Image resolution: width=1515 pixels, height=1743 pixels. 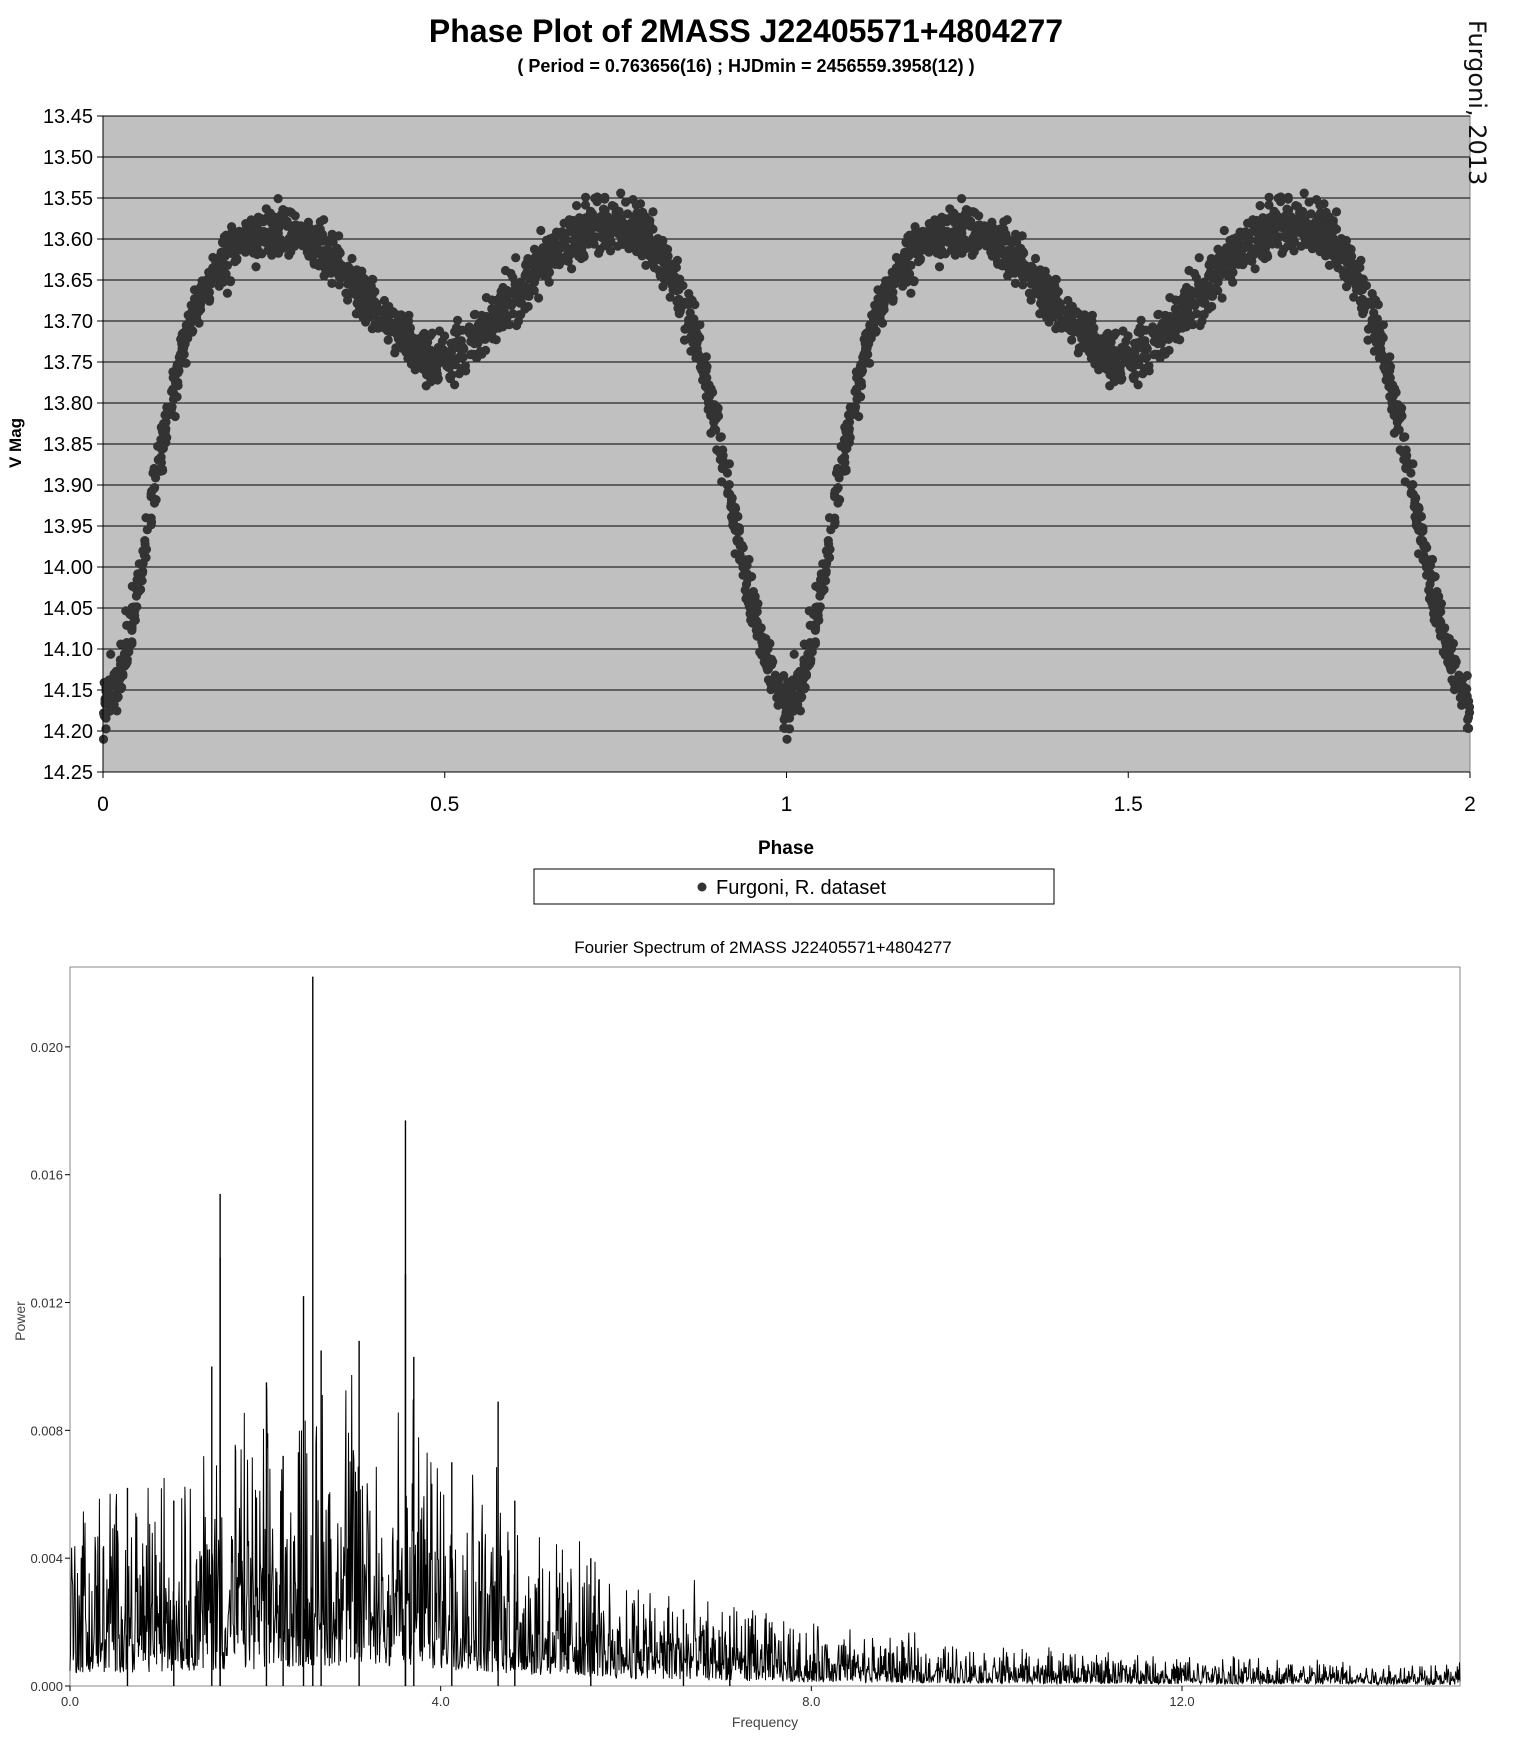 I want to click on legend-label: Furgoni, R. dataset, so click(x=801, y=888).